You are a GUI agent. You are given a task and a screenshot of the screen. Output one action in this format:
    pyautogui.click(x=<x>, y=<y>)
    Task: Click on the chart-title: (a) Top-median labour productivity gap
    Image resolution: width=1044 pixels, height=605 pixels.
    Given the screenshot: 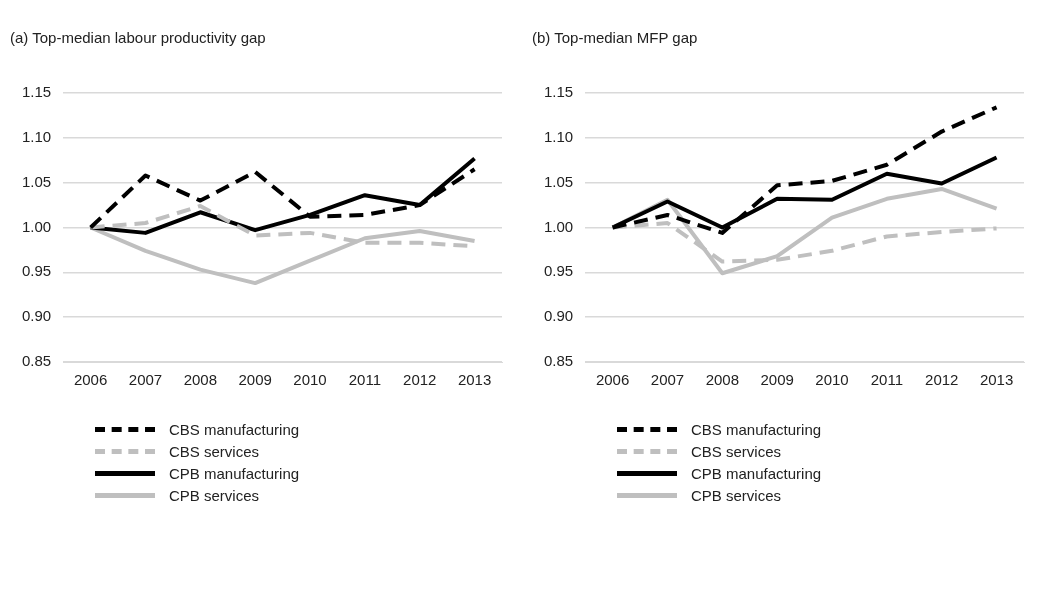 What is the action you would take?
    pyautogui.click(x=138, y=38)
    